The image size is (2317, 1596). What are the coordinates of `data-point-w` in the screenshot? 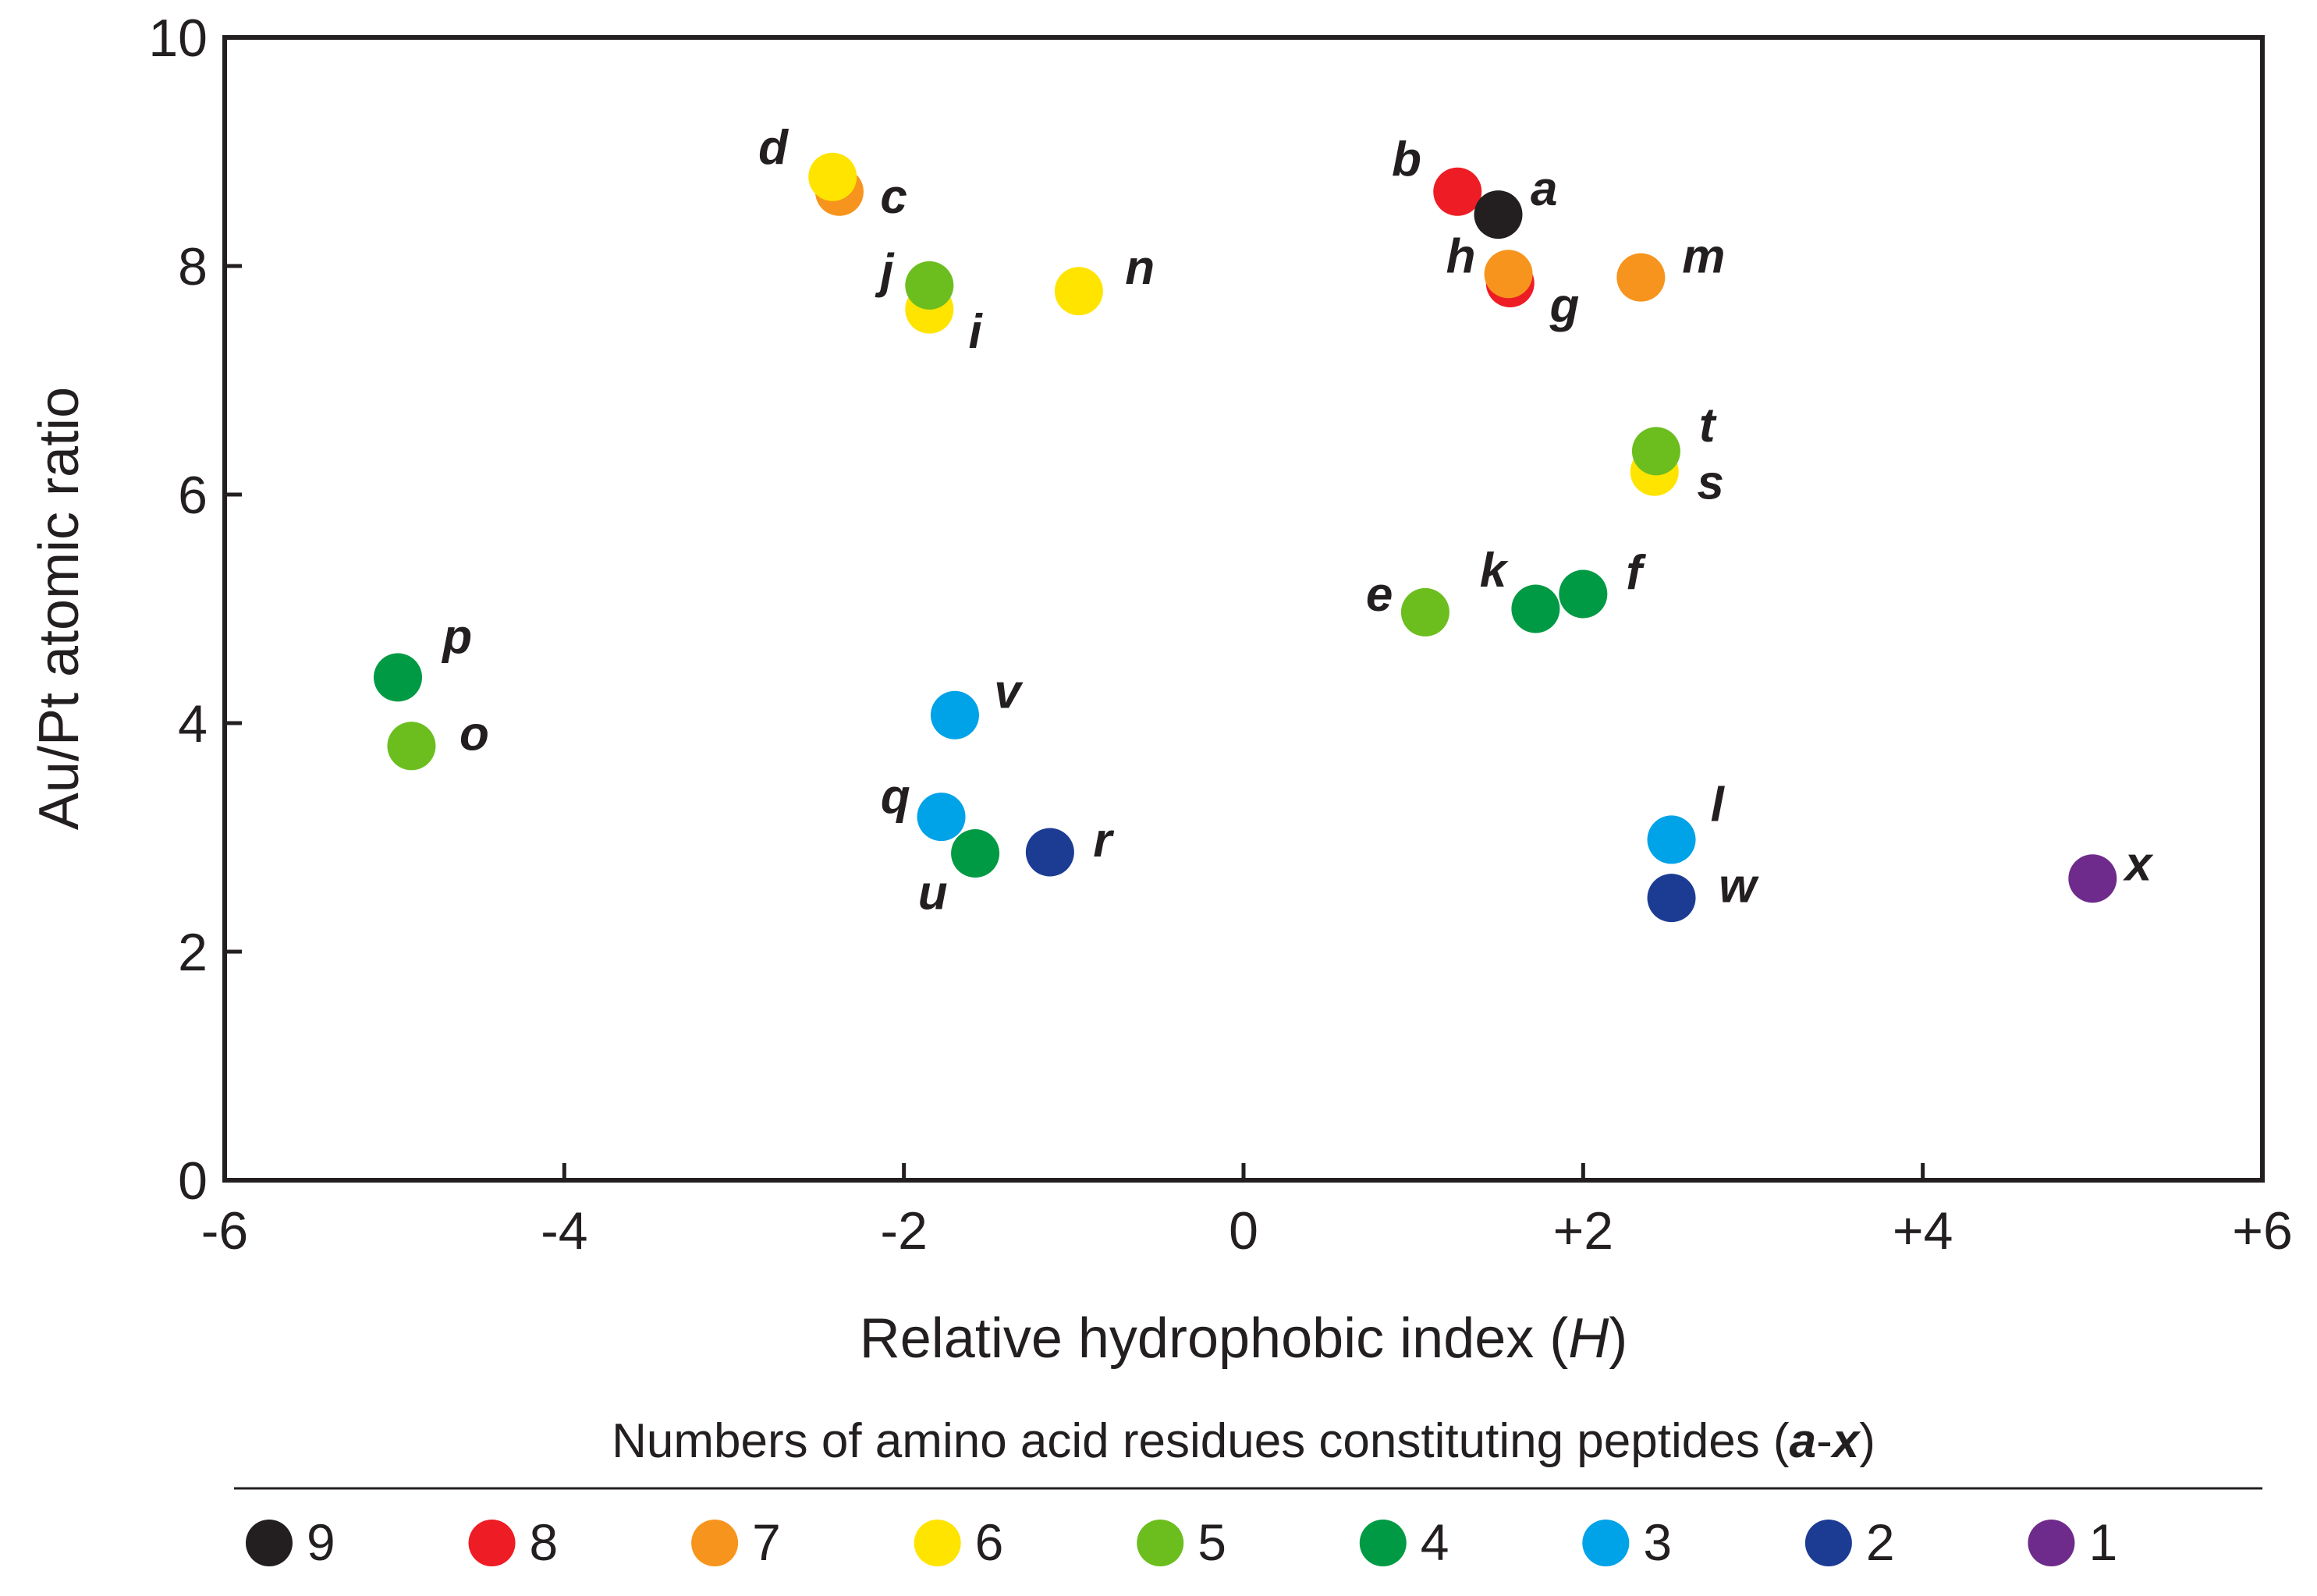 It's located at (1671, 898).